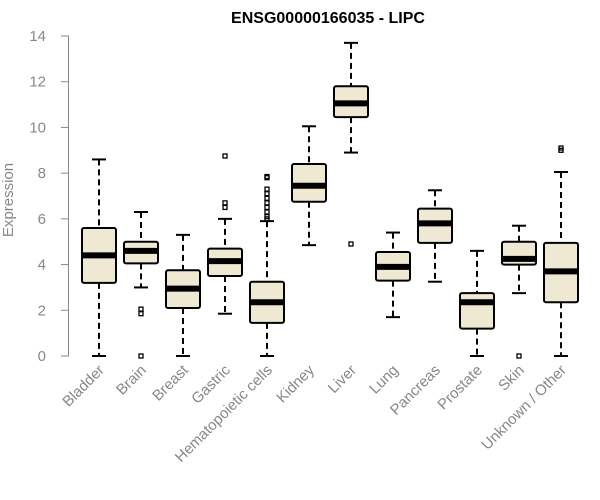 This screenshot has width=600, height=500. Describe the element at coordinates (460, 388) in the screenshot. I see `x-tick-label: Prostate` at that location.